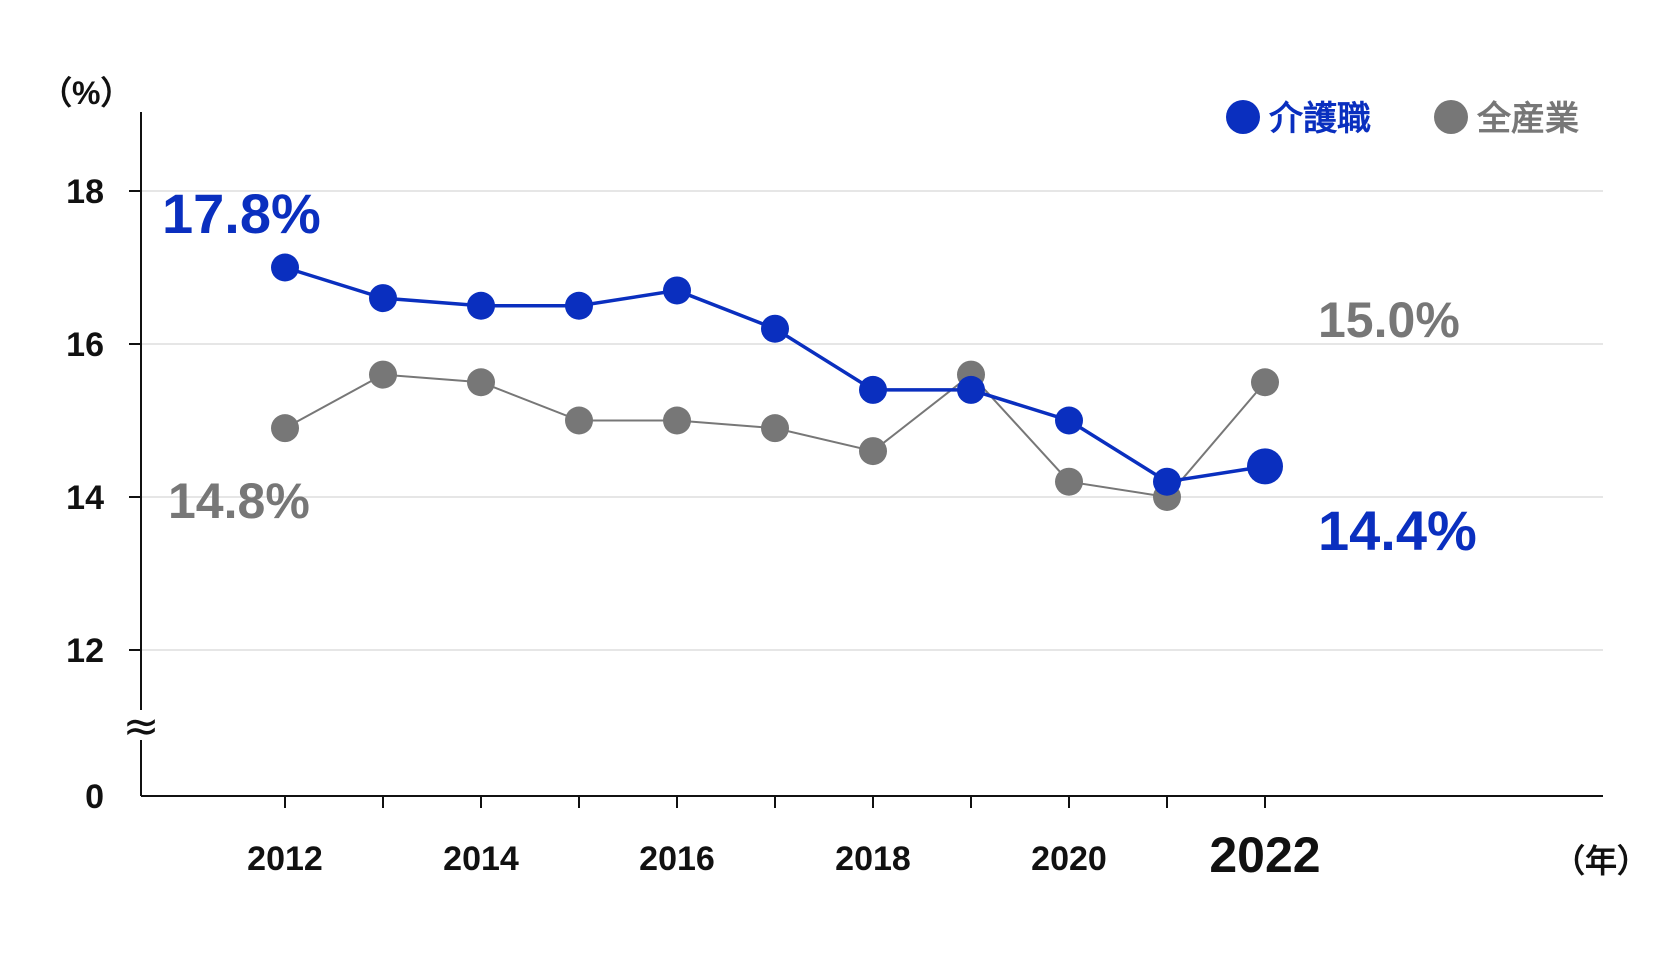 This screenshot has height=975, width=1673. What do you see at coordinates (1601, 861) in the screenshot?
I see `x-axis-unit: （年）` at bounding box center [1601, 861].